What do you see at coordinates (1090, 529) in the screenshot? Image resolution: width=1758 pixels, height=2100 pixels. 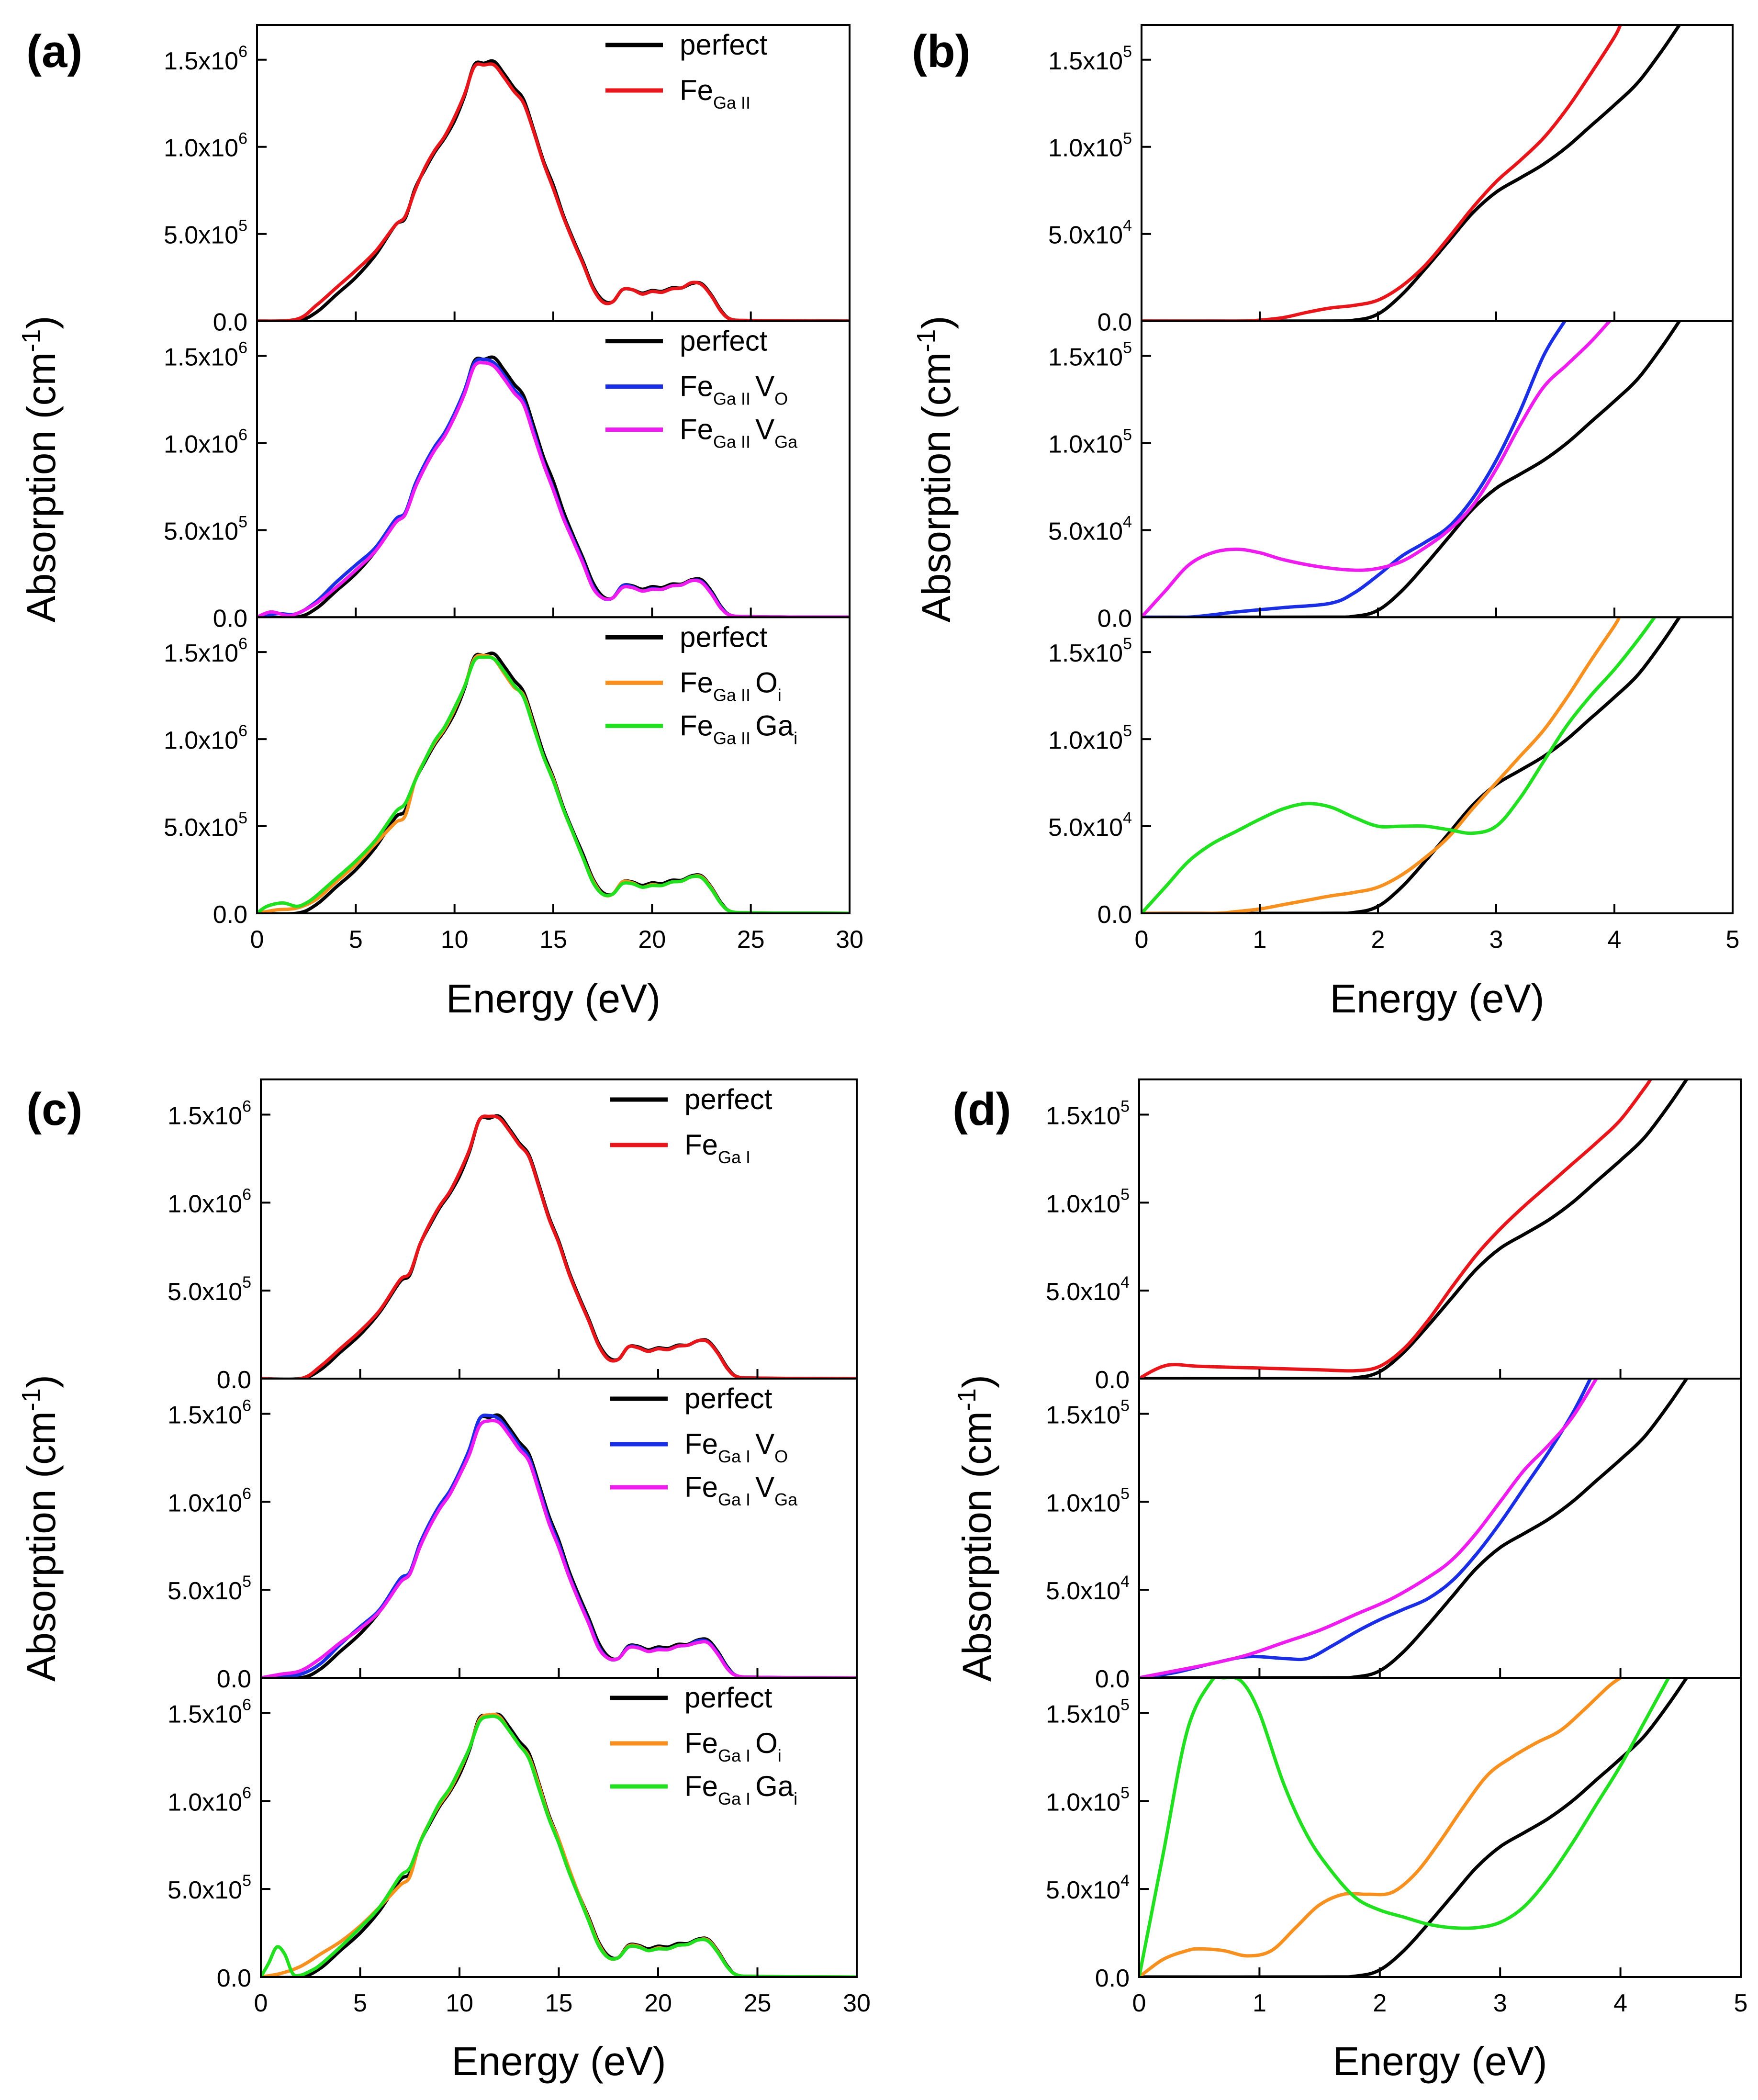 I see `y-tick-label: 5.0x10⁴` at bounding box center [1090, 529].